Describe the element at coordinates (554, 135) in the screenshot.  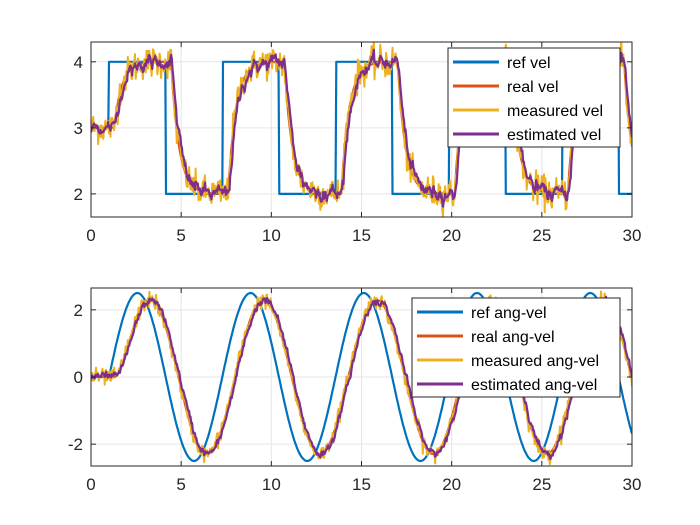
I see `legend-label: estimated vel` at that location.